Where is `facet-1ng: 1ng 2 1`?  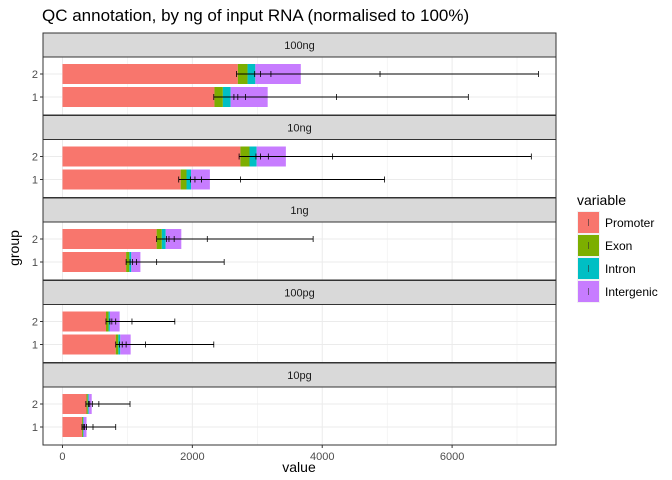 facet-1ng: 1ng 2 1 is located at coordinates (294, 239).